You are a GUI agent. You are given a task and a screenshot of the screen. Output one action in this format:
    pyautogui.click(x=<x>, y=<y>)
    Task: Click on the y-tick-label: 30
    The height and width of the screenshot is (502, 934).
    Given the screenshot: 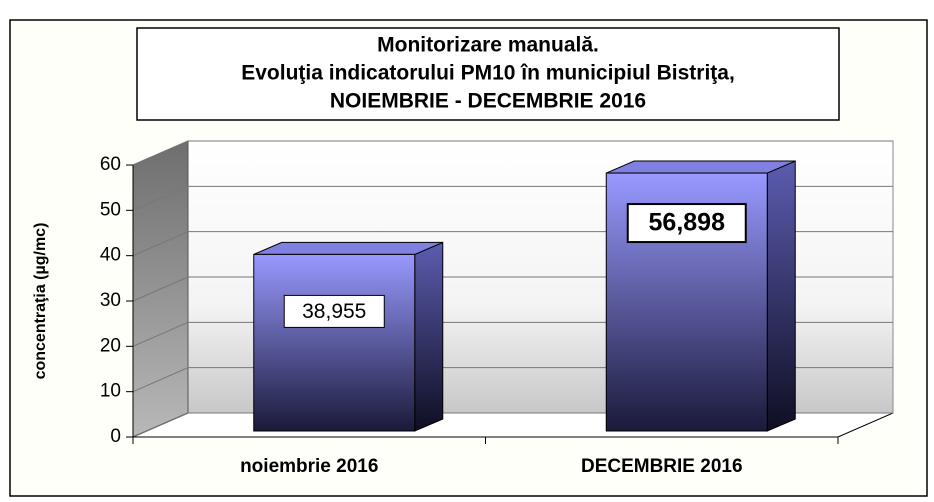 What is the action you would take?
    pyautogui.click(x=110, y=300)
    